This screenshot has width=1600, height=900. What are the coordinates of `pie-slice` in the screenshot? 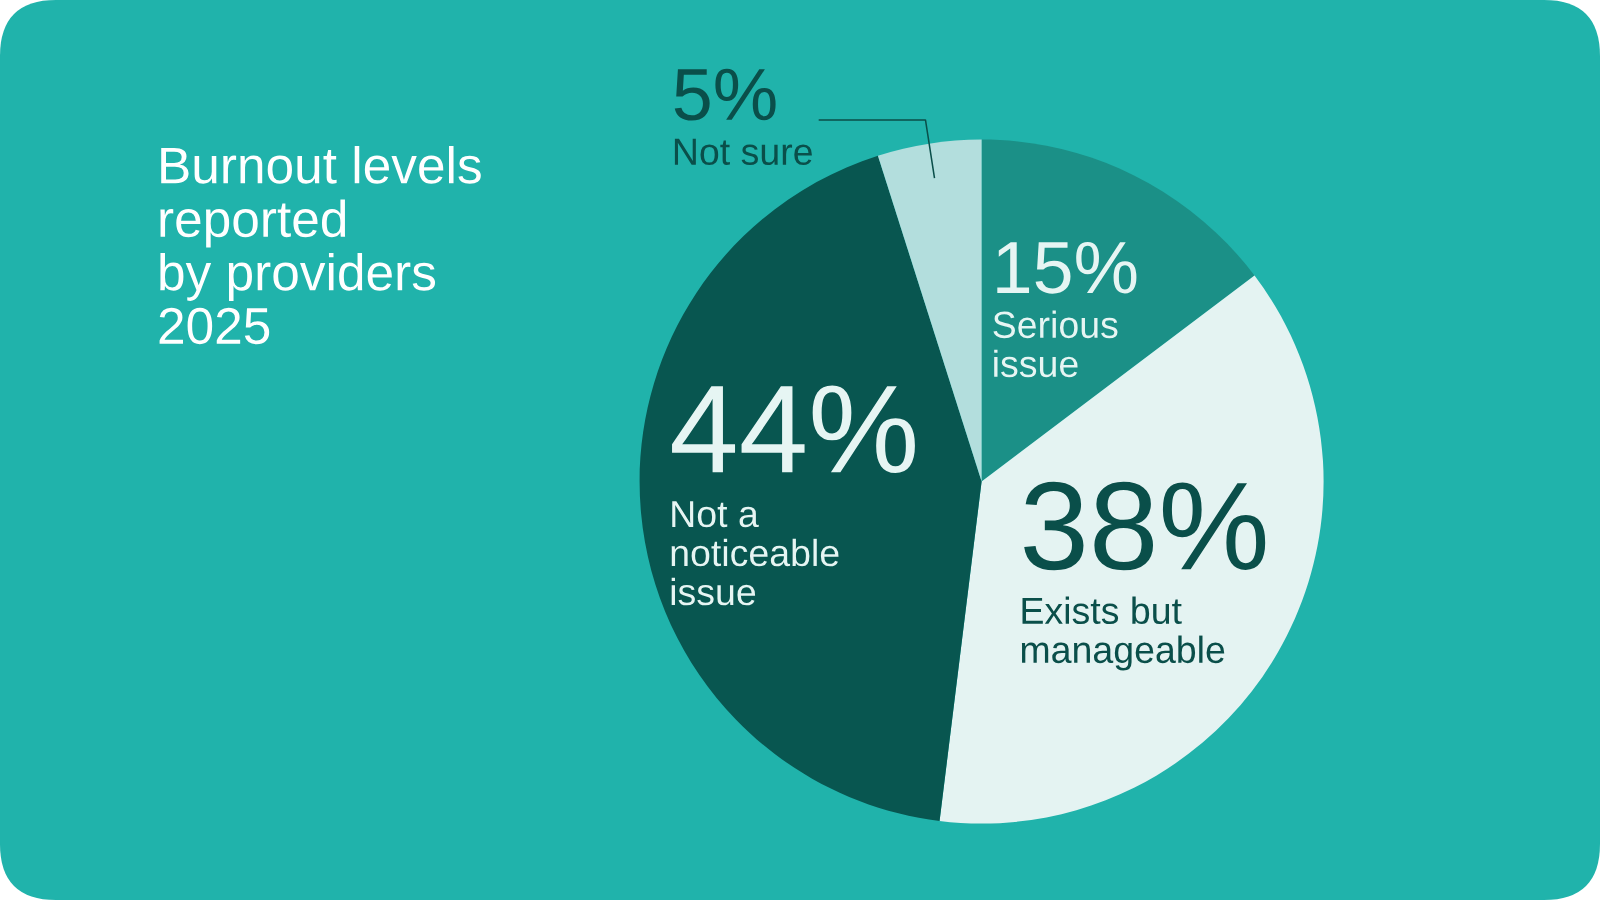 It's located at (1118, 310).